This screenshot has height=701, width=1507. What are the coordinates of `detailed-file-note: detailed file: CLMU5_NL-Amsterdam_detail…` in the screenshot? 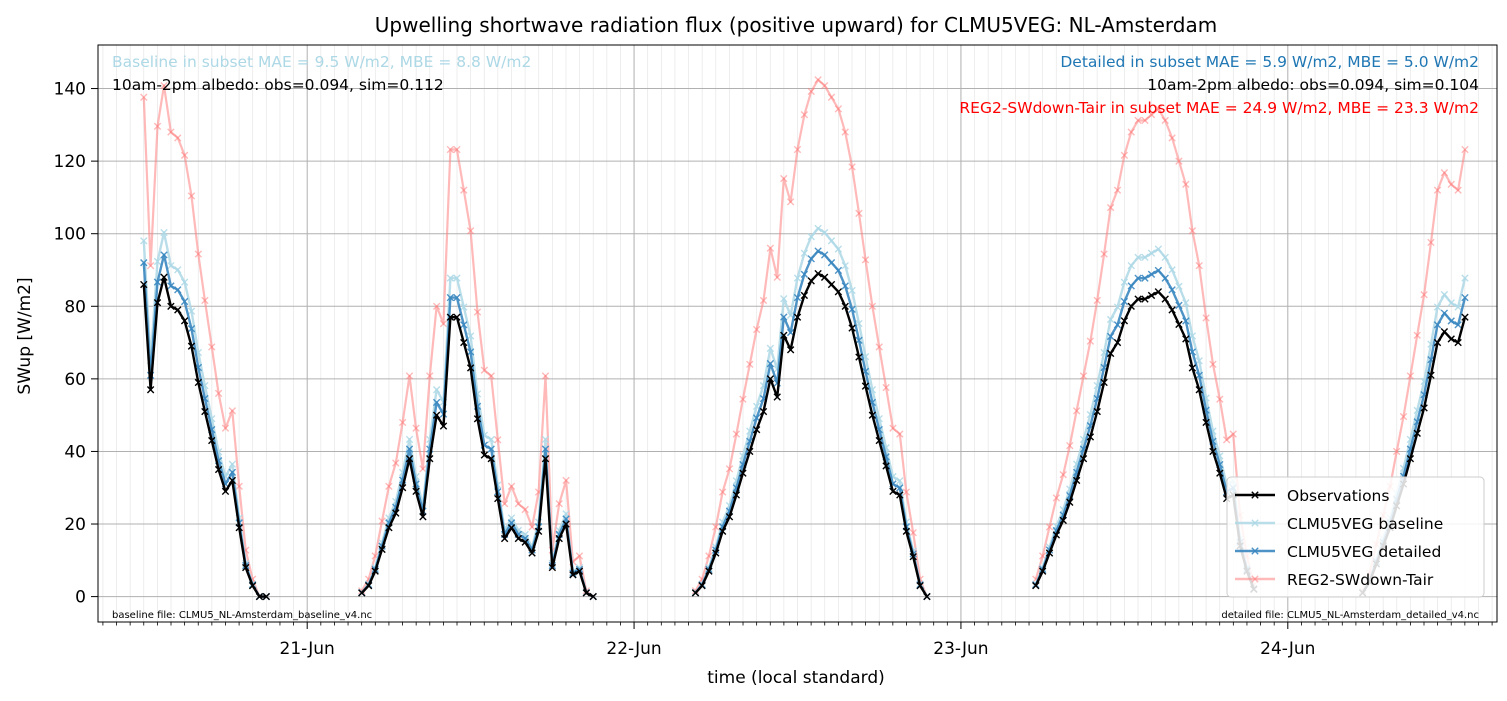 It's located at (1350, 615).